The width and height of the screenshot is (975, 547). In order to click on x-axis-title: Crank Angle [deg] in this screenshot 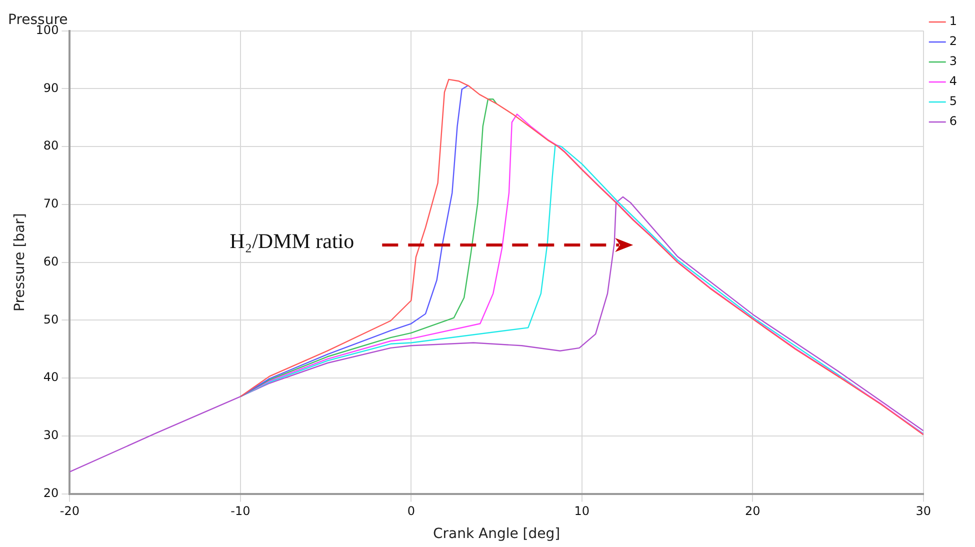, I will do `click(496, 534)`.